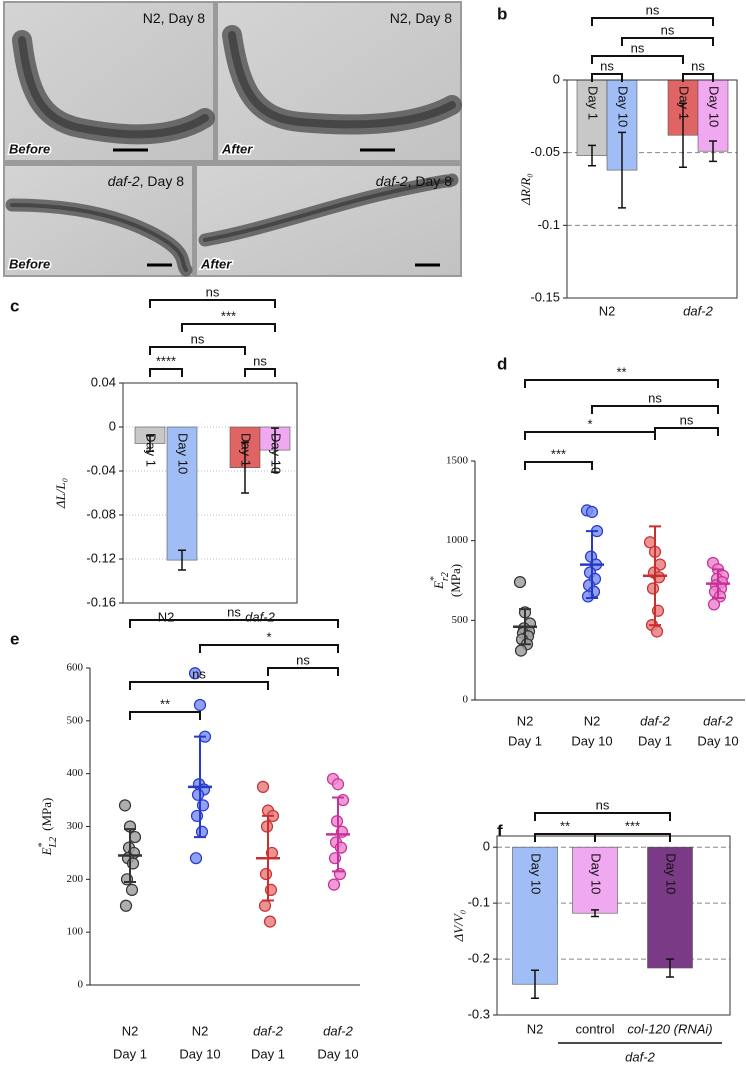 The image size is (746, 1066). Describe the element at coordinates (458, 926) in the screenshot. I see `y-axis-label: ΔV/V₀` at that location.